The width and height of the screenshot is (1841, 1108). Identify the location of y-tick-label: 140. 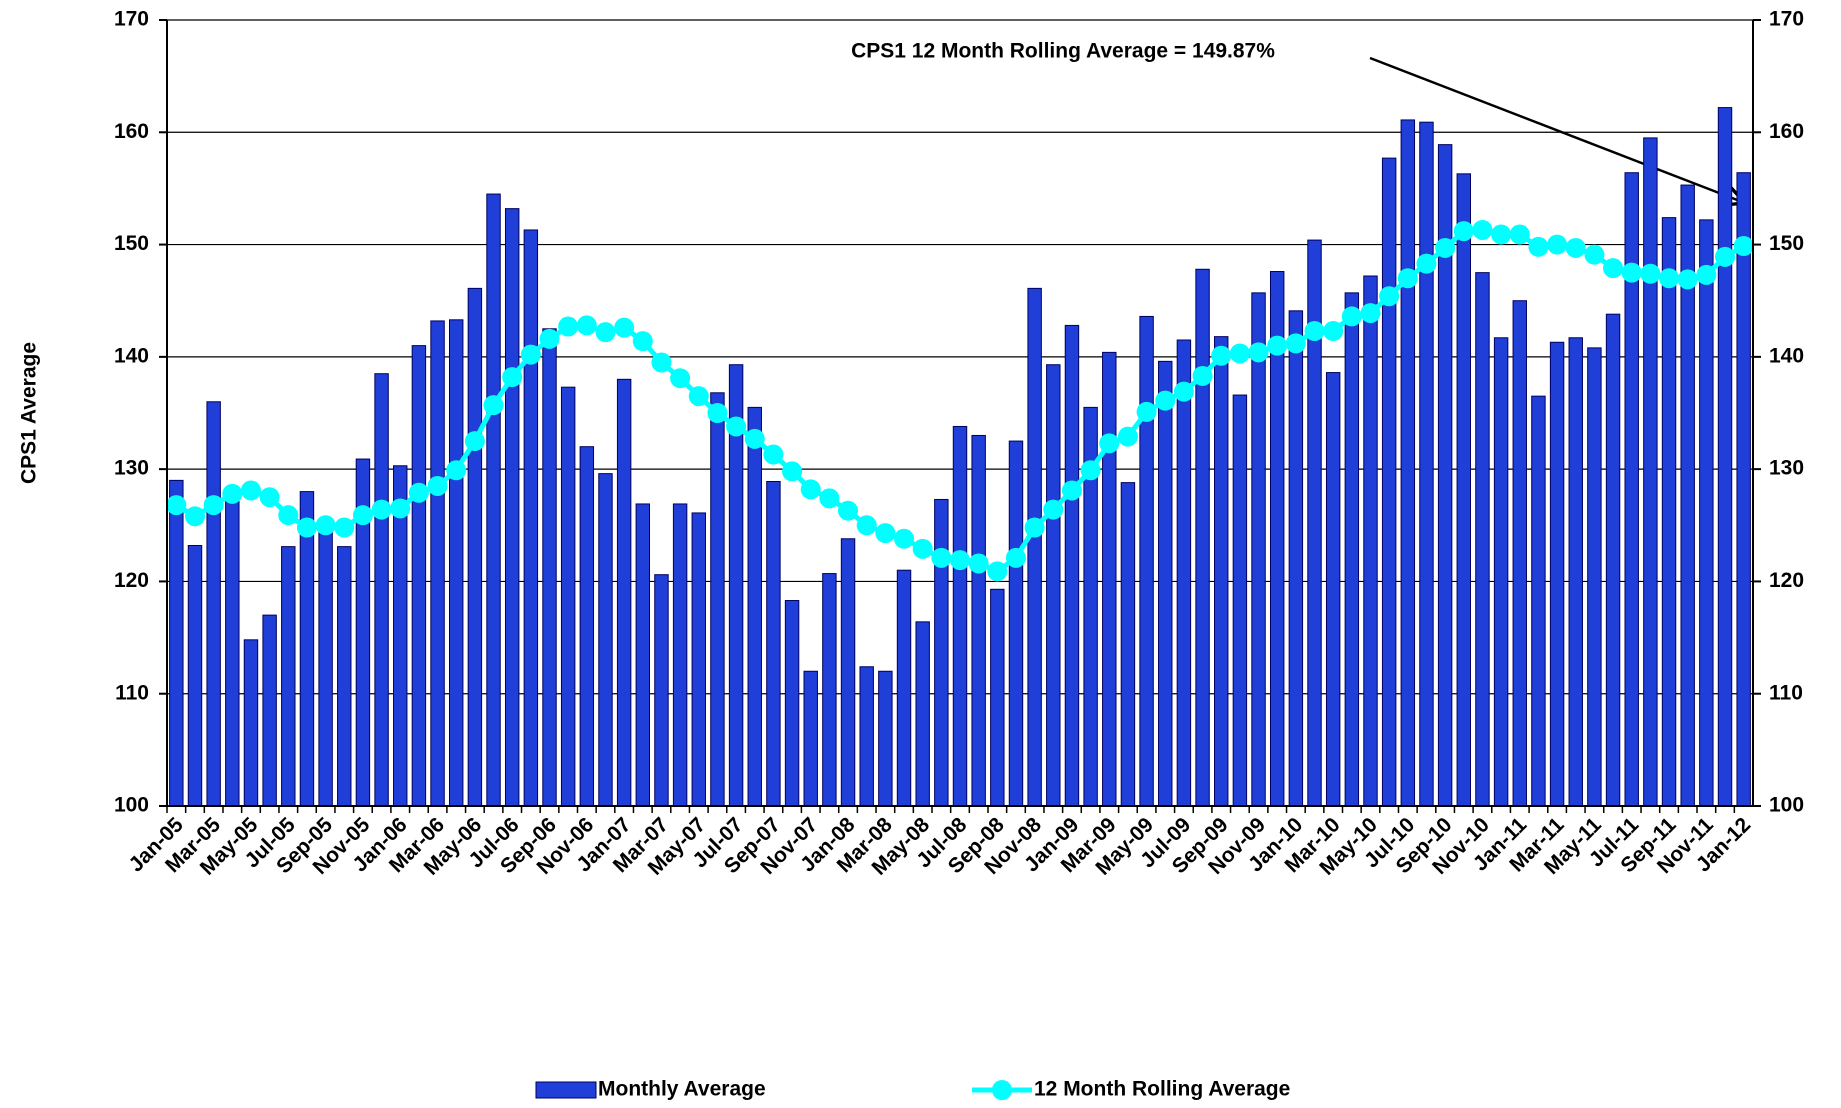
(131, 355).